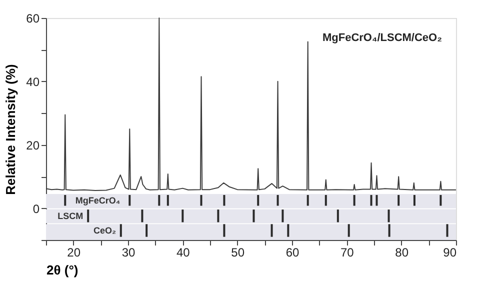 The height and width of the screenshot is (292, 491). Describe the element at coordinates (62, 270) in the screenshot. I see `x-axis-title: 2θ (°)` at that location.